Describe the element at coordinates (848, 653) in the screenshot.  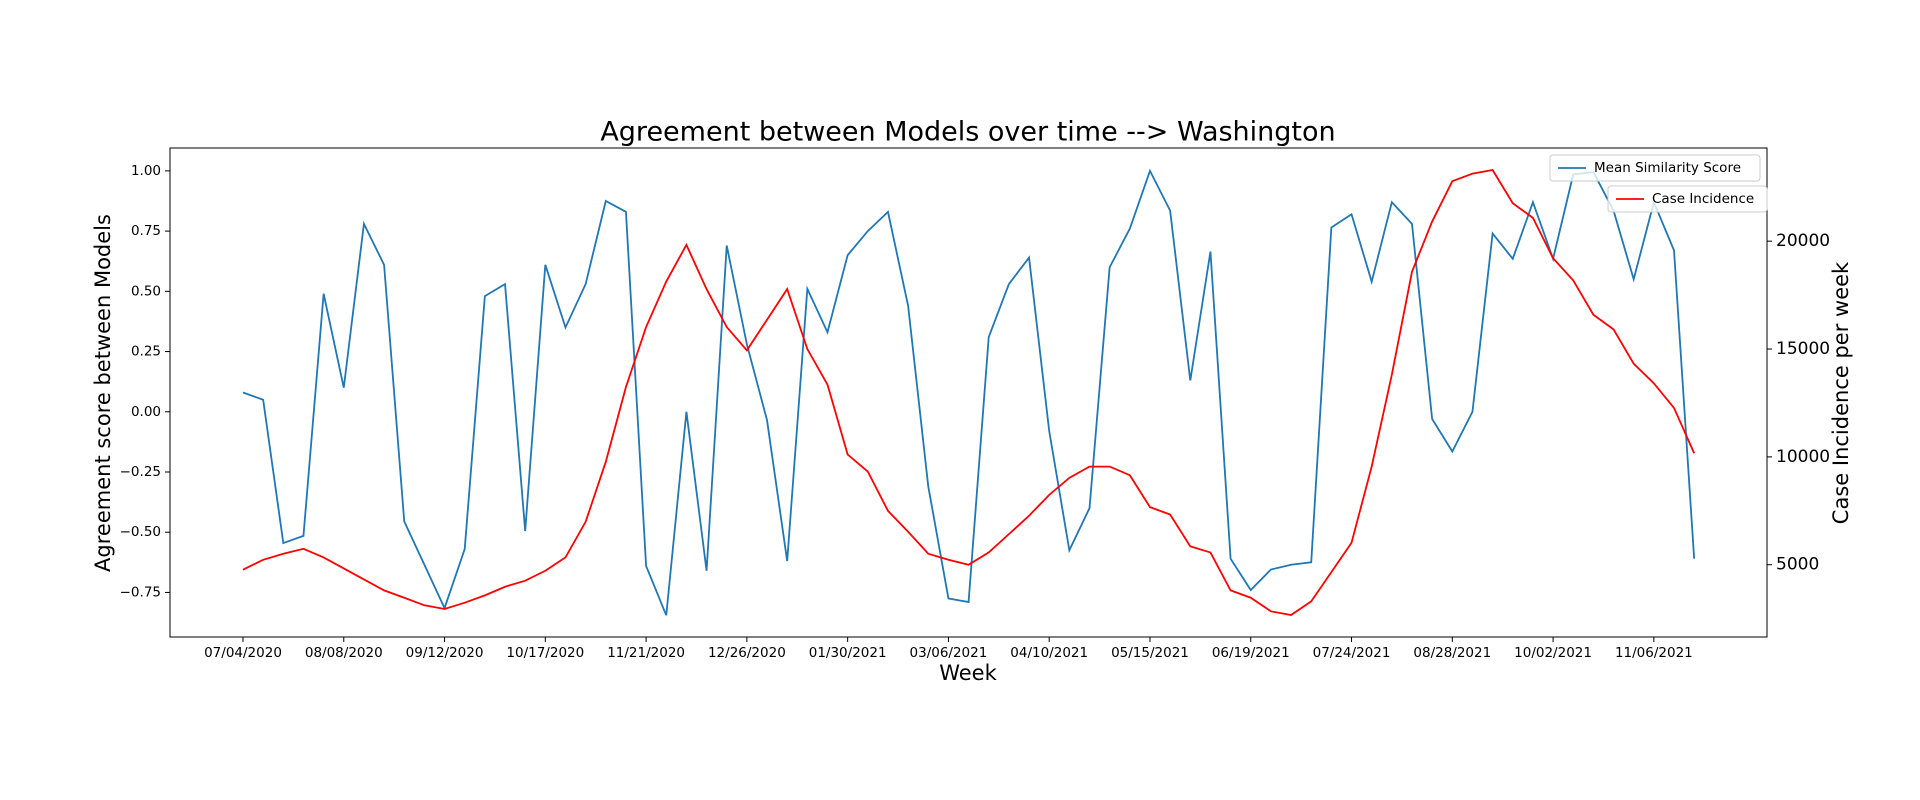
I see `x-tick-label: 01/30/2021` at that location.